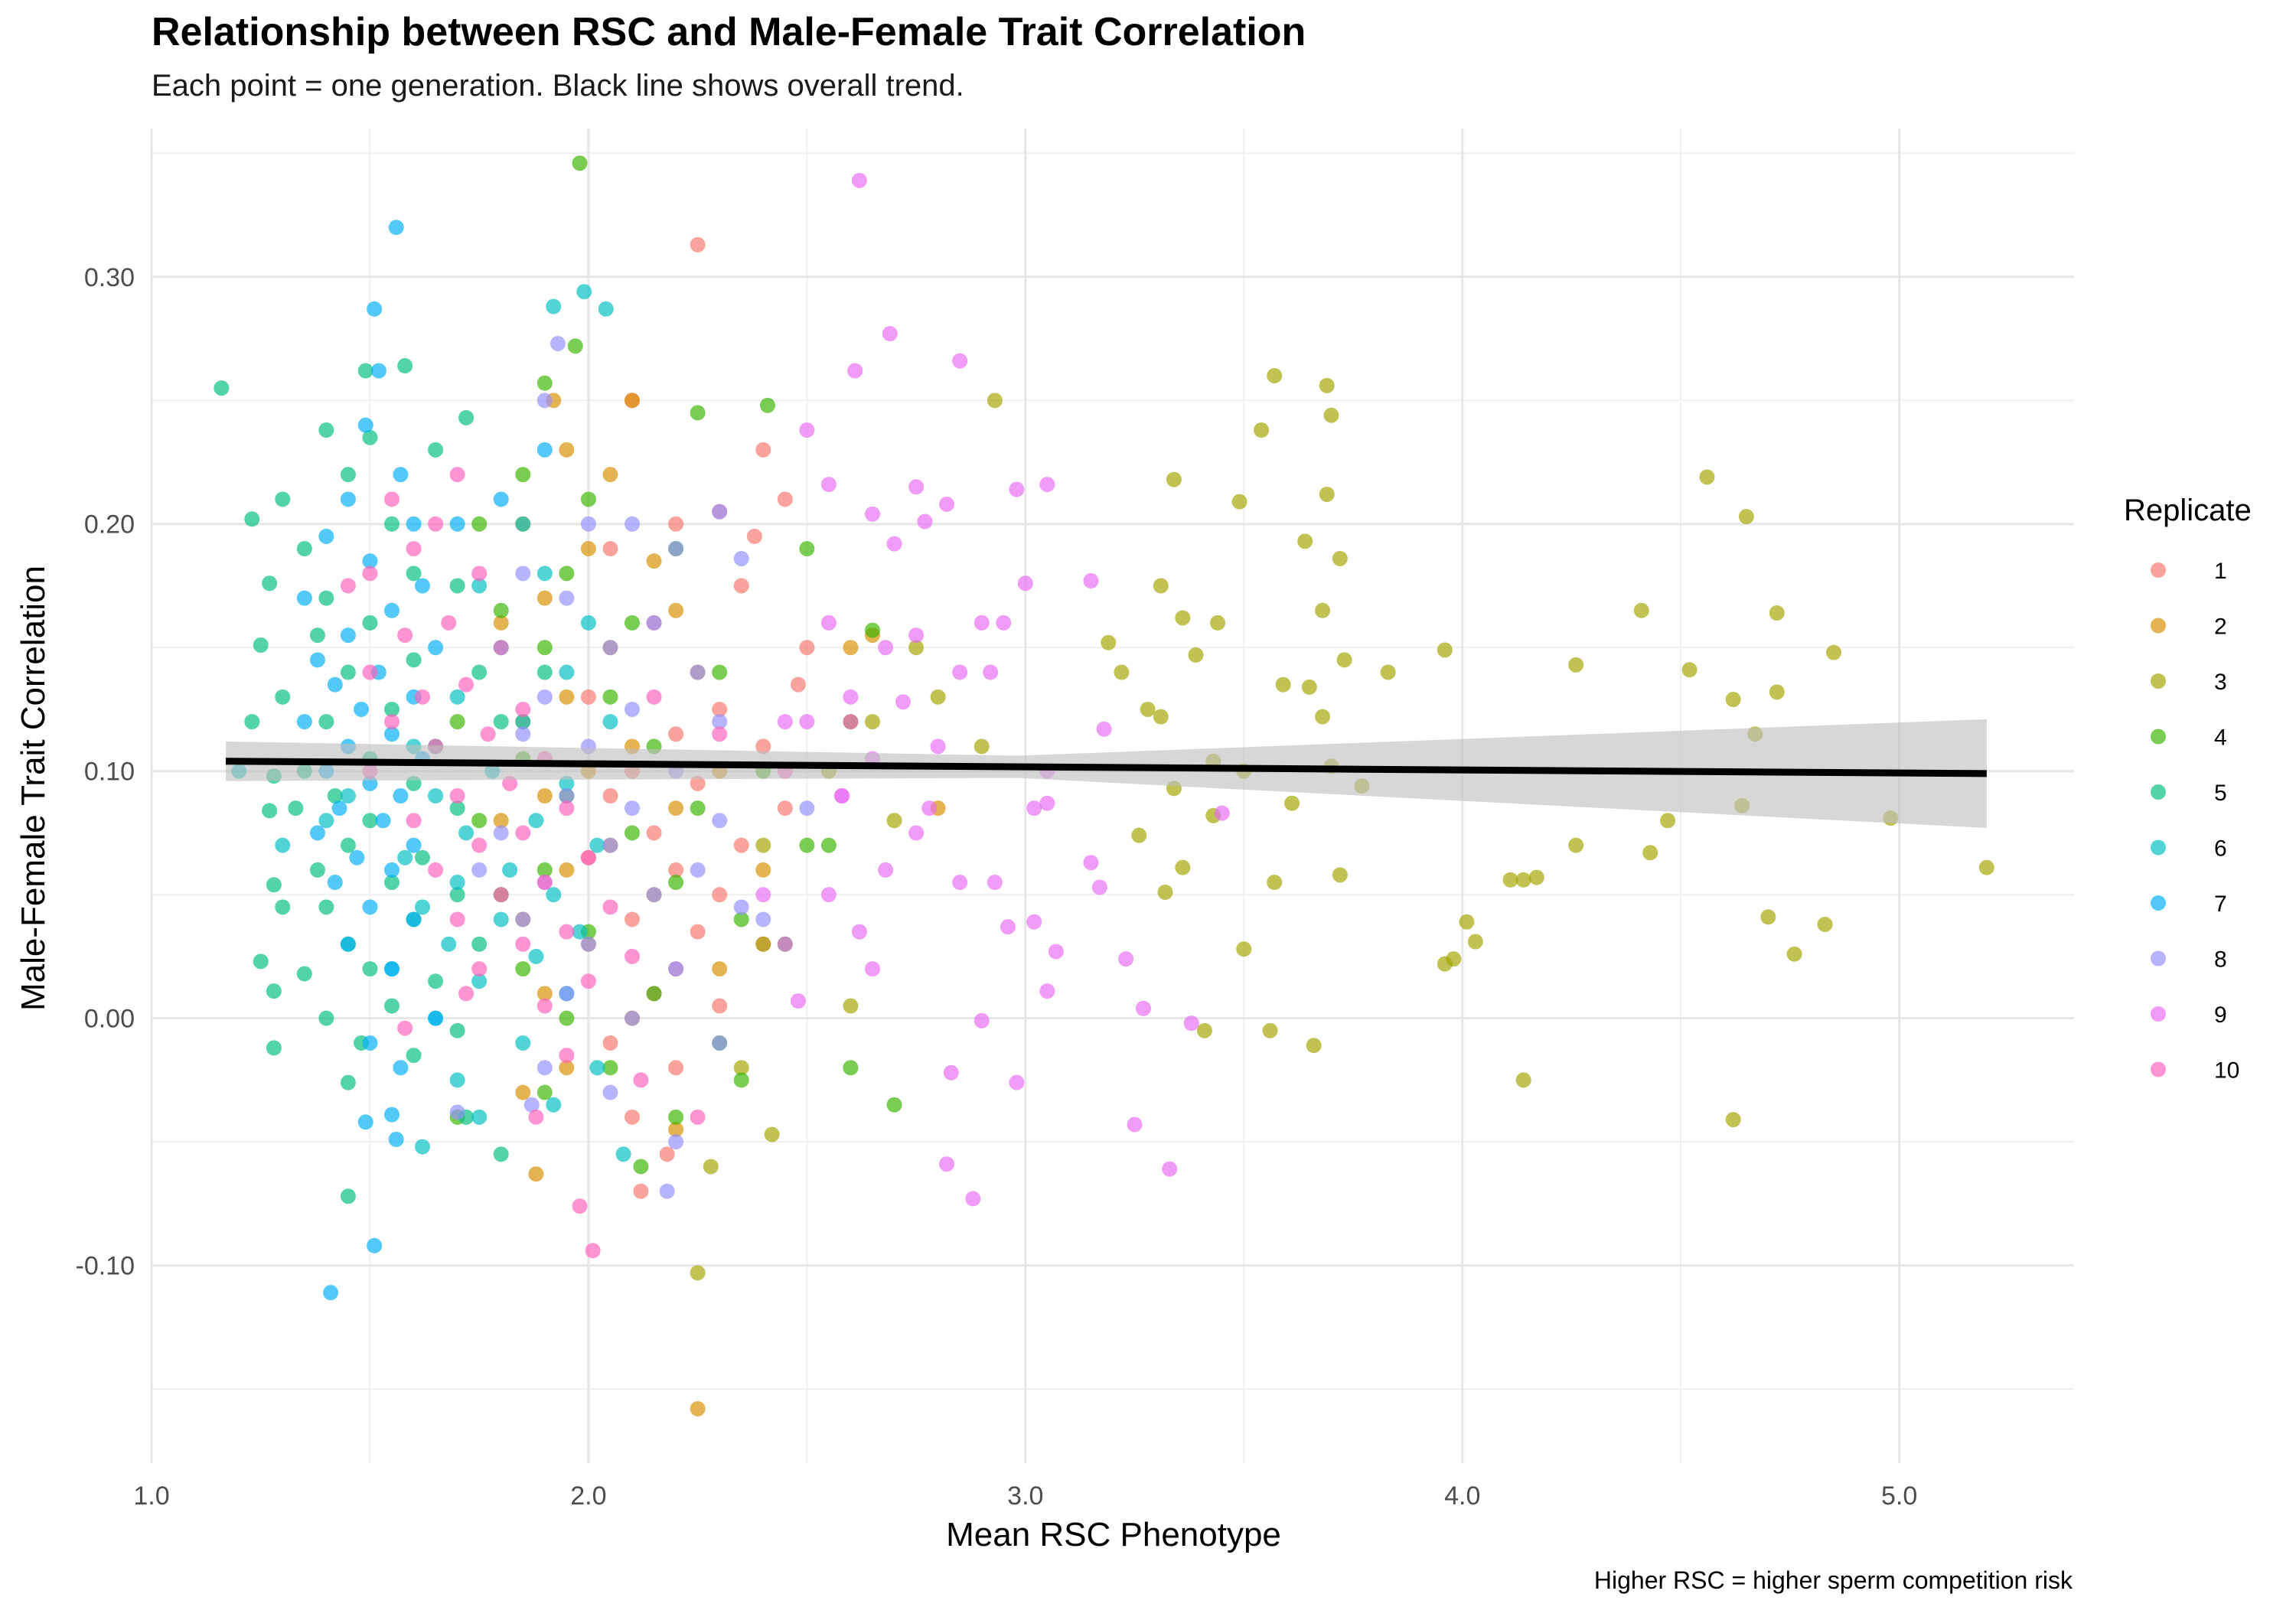 This screenshot has width=2296, height=1607. Describe the element at coordinates (383, 781) in the screenshot. I see `series-5-points` at that location.